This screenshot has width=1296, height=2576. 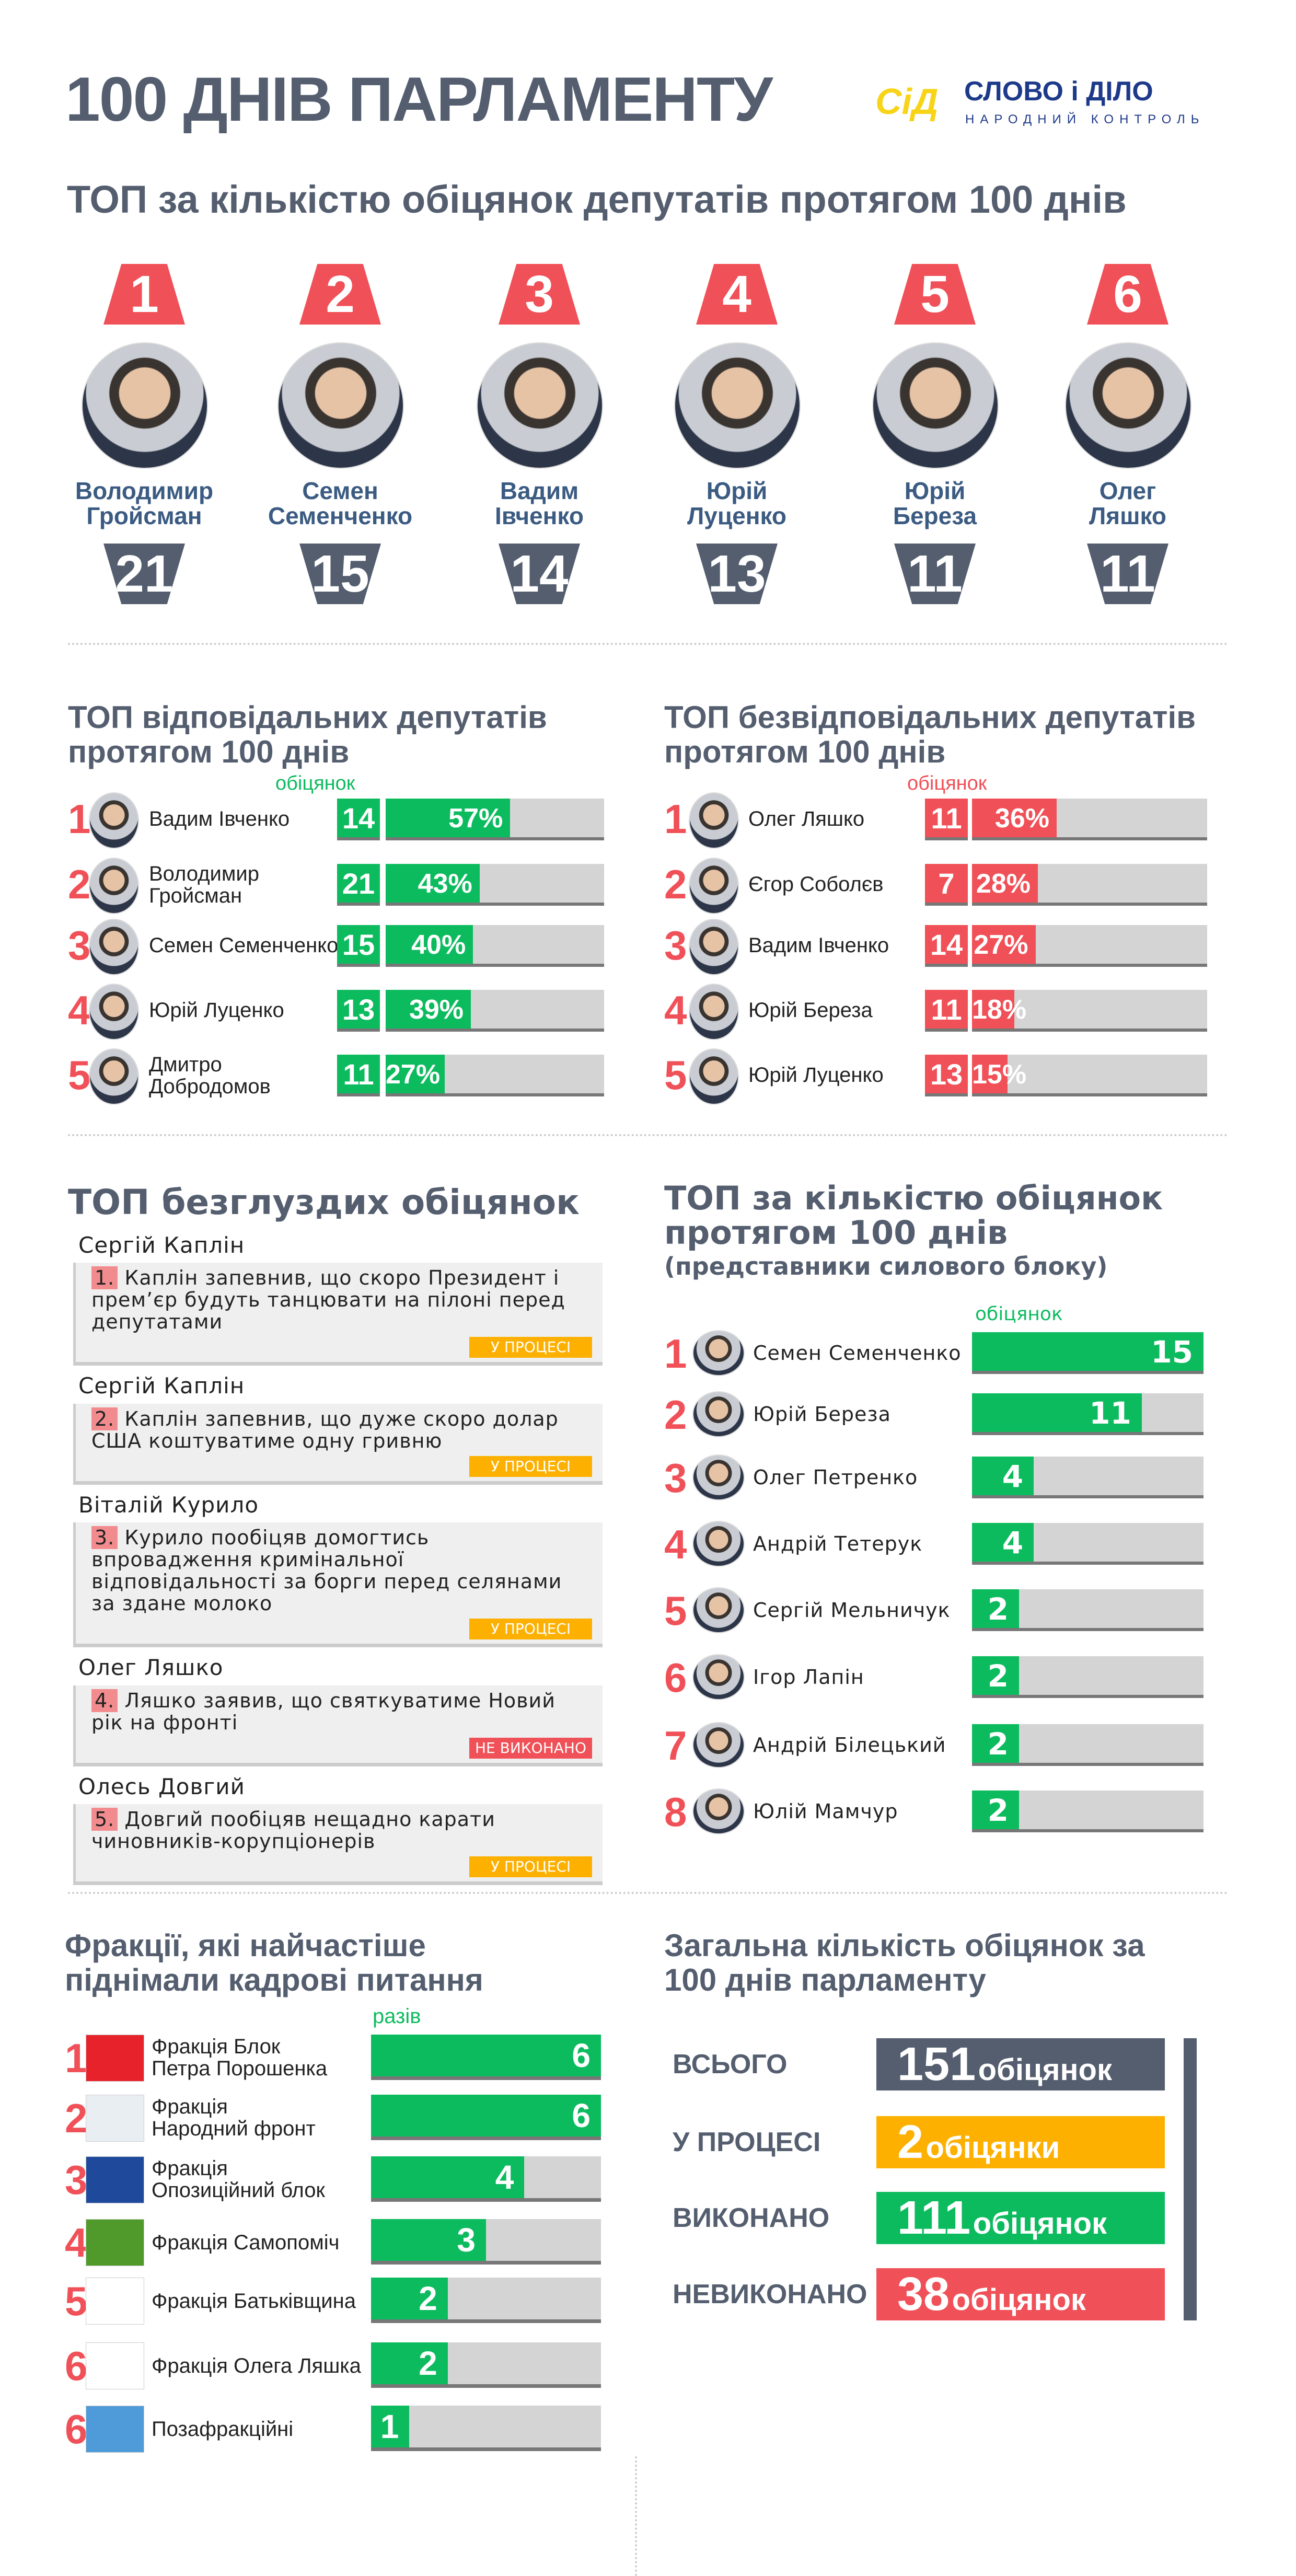 What do you see at coordinates (315, 784) in the screenshot?
I see `responsible-unit: обіцянок` at bounding box center [315, 784].